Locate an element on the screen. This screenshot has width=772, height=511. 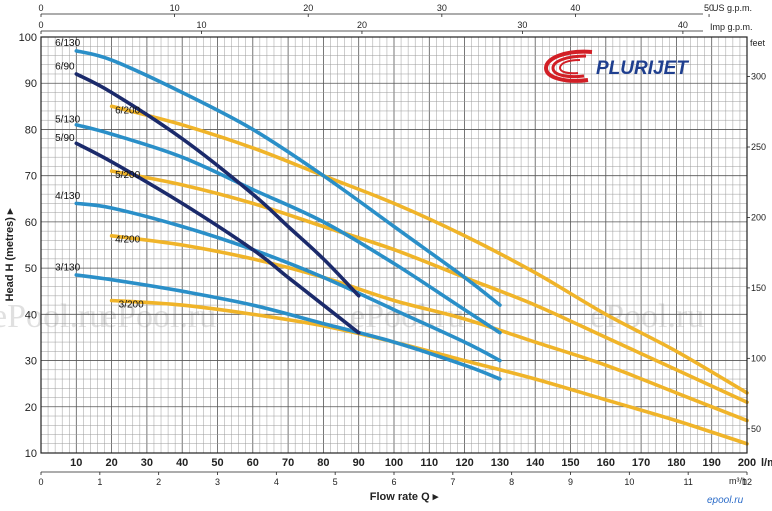
corner-watermark: epool.ru is located at coordinates (725, 500).